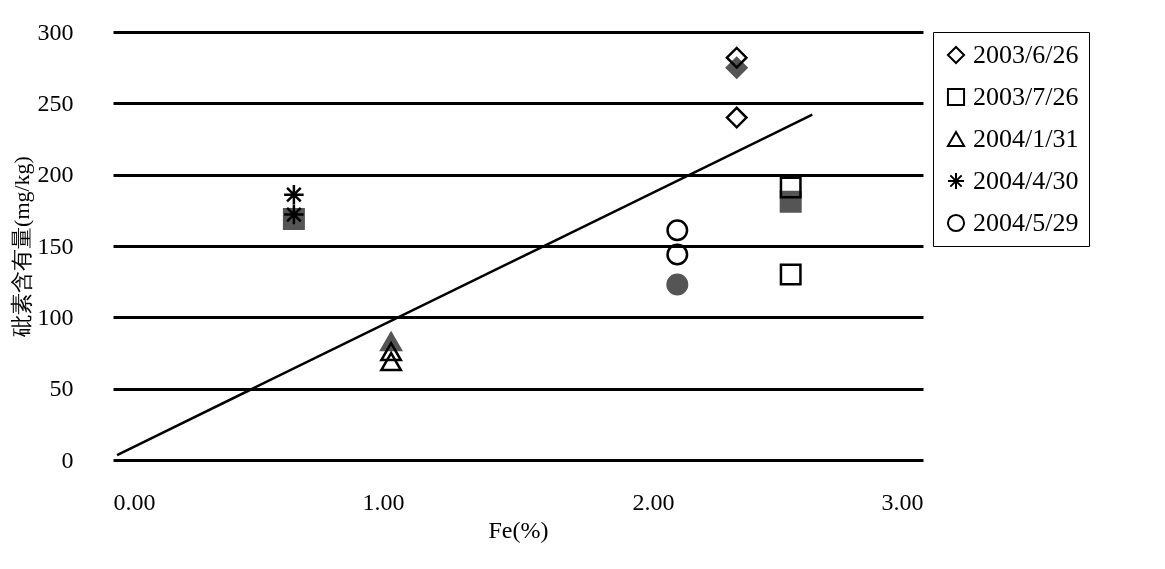 This screenshot has width=1165, height=569. What do you see at coordinates (1026, 222) in the screenshot?
I see `legend-label: 2004/5/29` at bounding box center [1026, 222].